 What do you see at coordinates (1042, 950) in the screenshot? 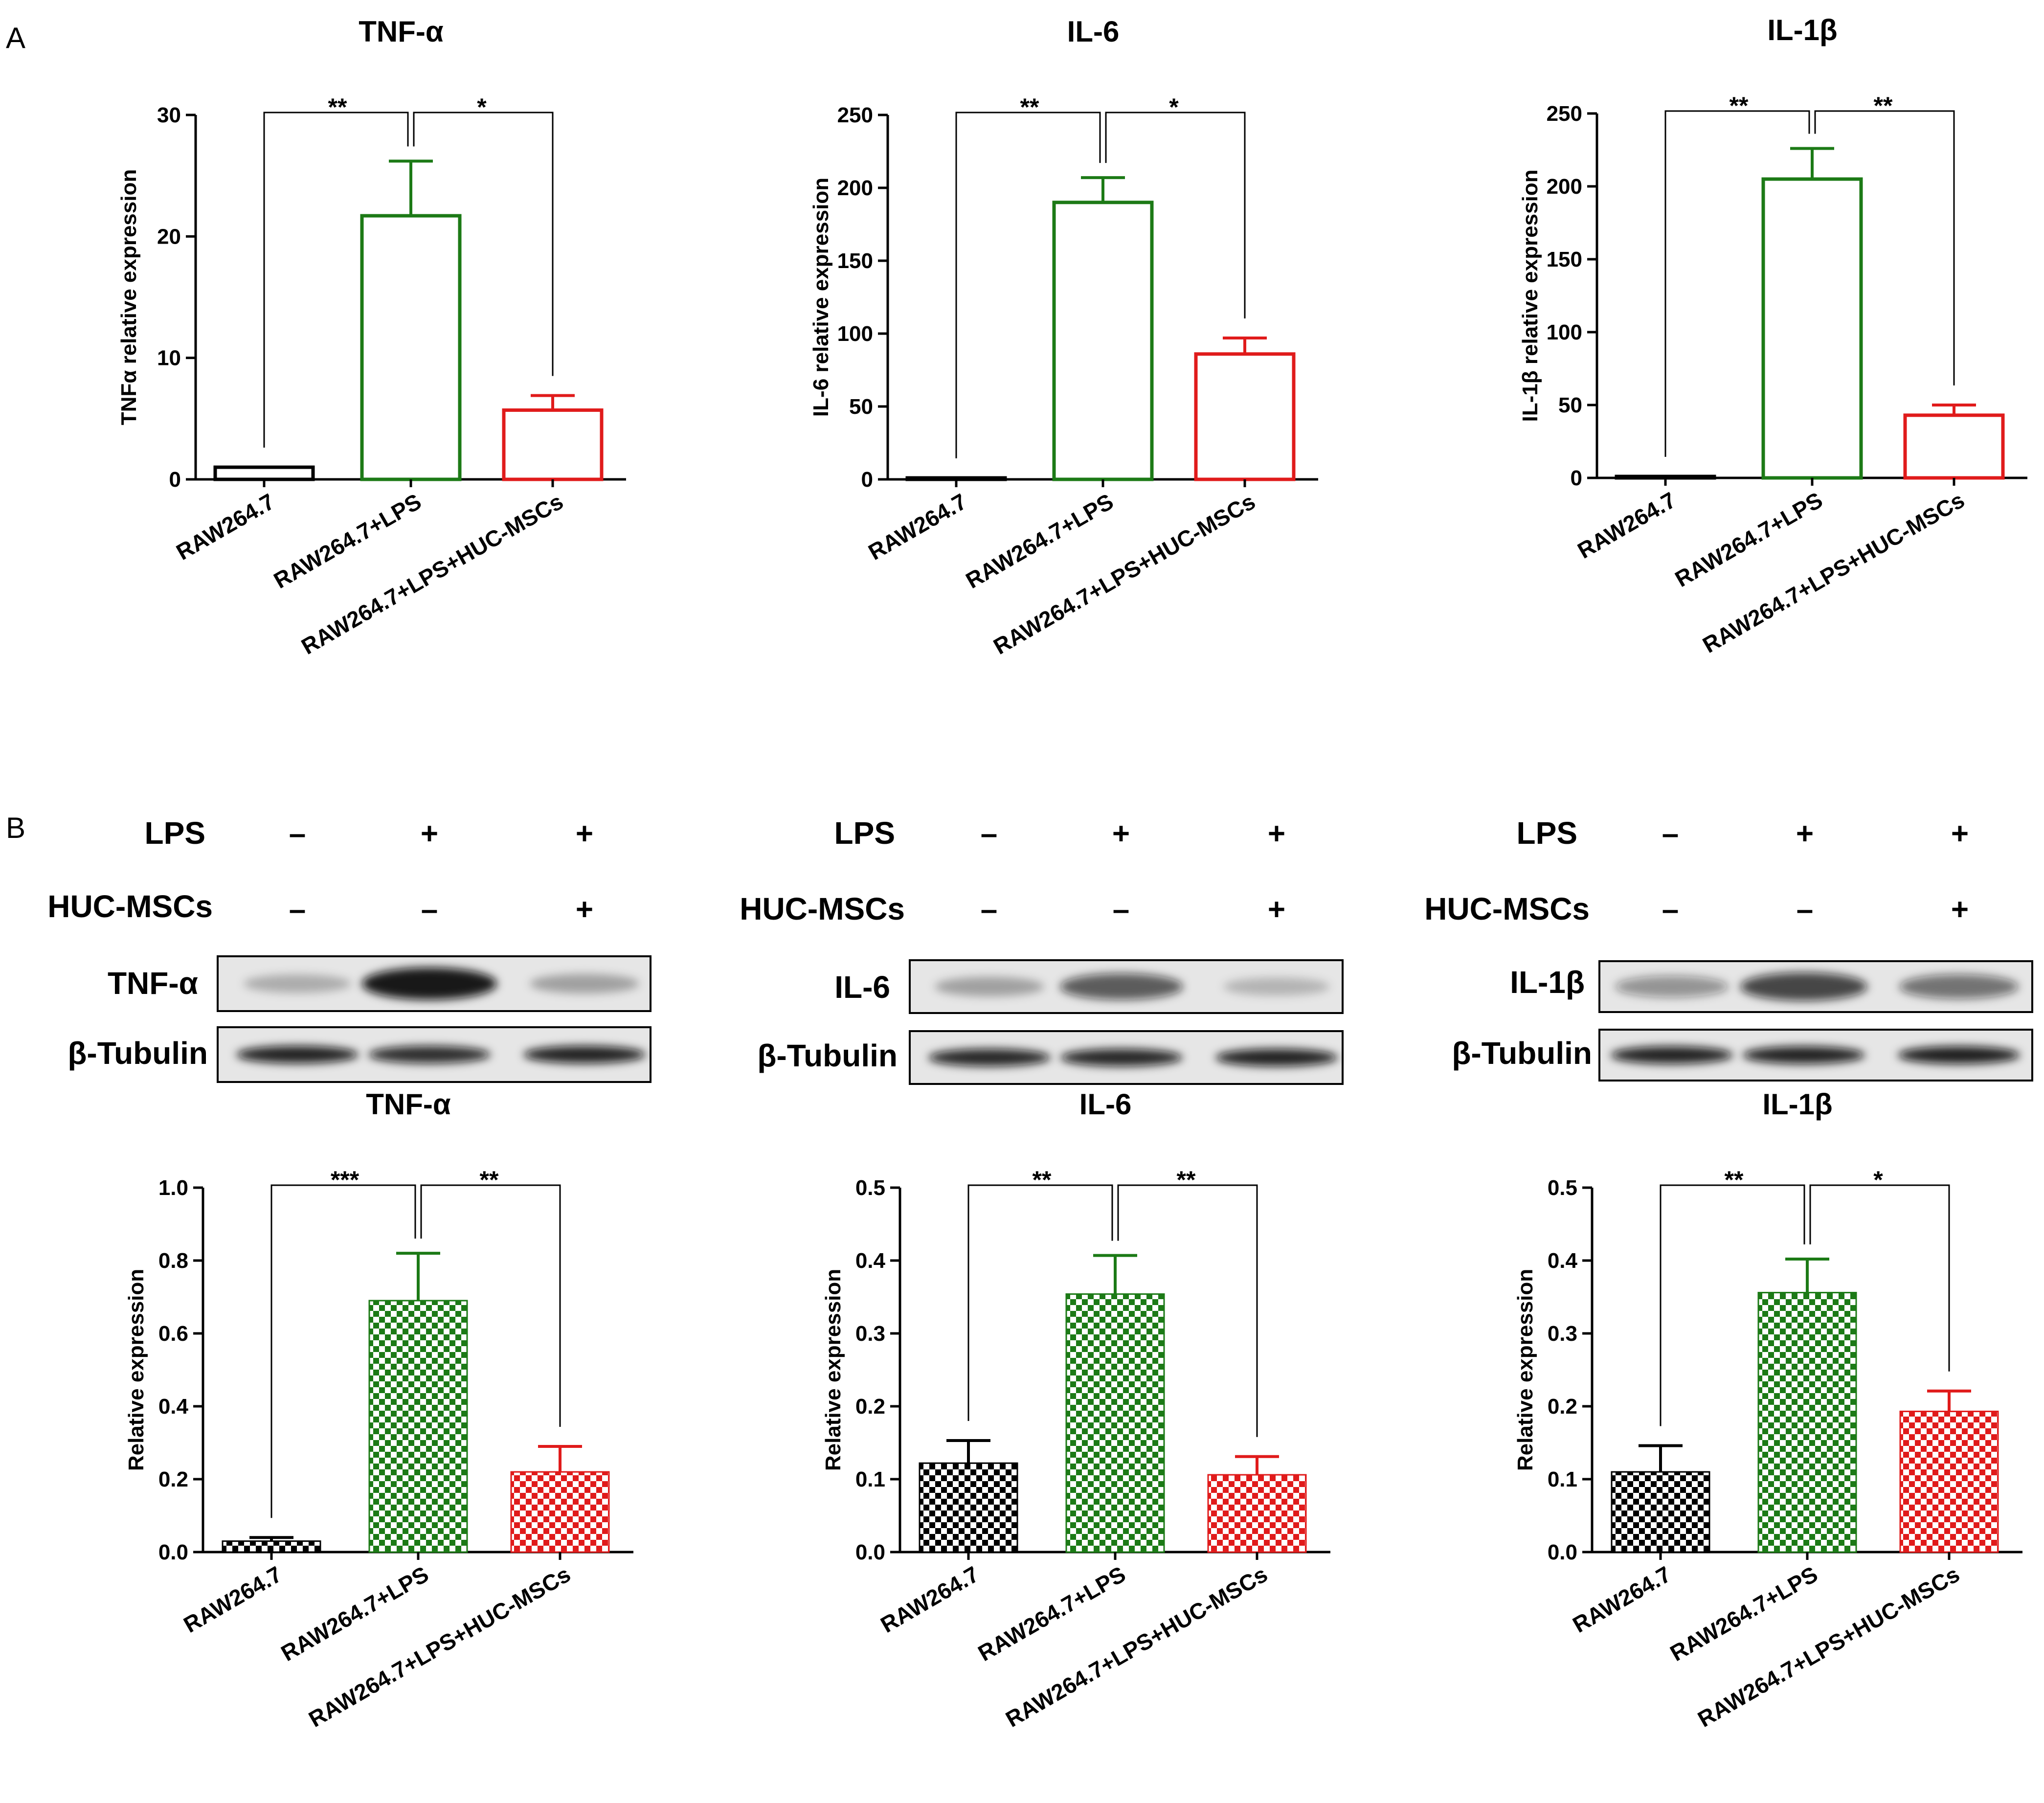
I see `western-blot-il6: LPS HUC-MSCs – + + – – + IL-6 β-Tubulin` at bounding box center [1042, 950].